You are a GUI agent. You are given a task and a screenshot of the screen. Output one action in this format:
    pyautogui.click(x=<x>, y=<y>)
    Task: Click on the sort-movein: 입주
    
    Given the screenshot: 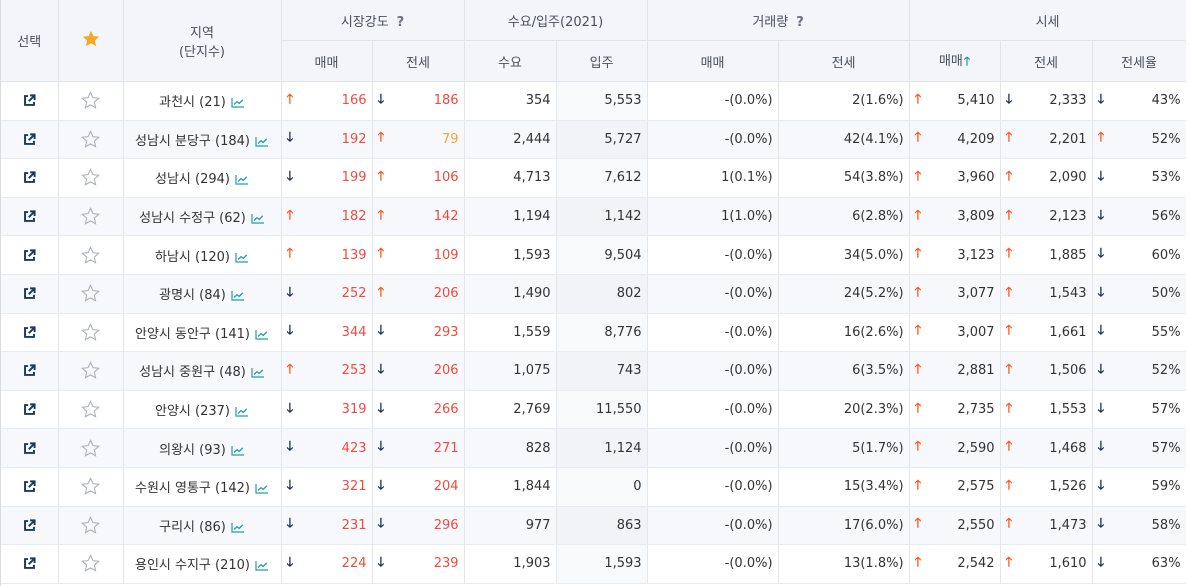 What is the action you would take?
    pyautogui.click(x=602, y=61)
    